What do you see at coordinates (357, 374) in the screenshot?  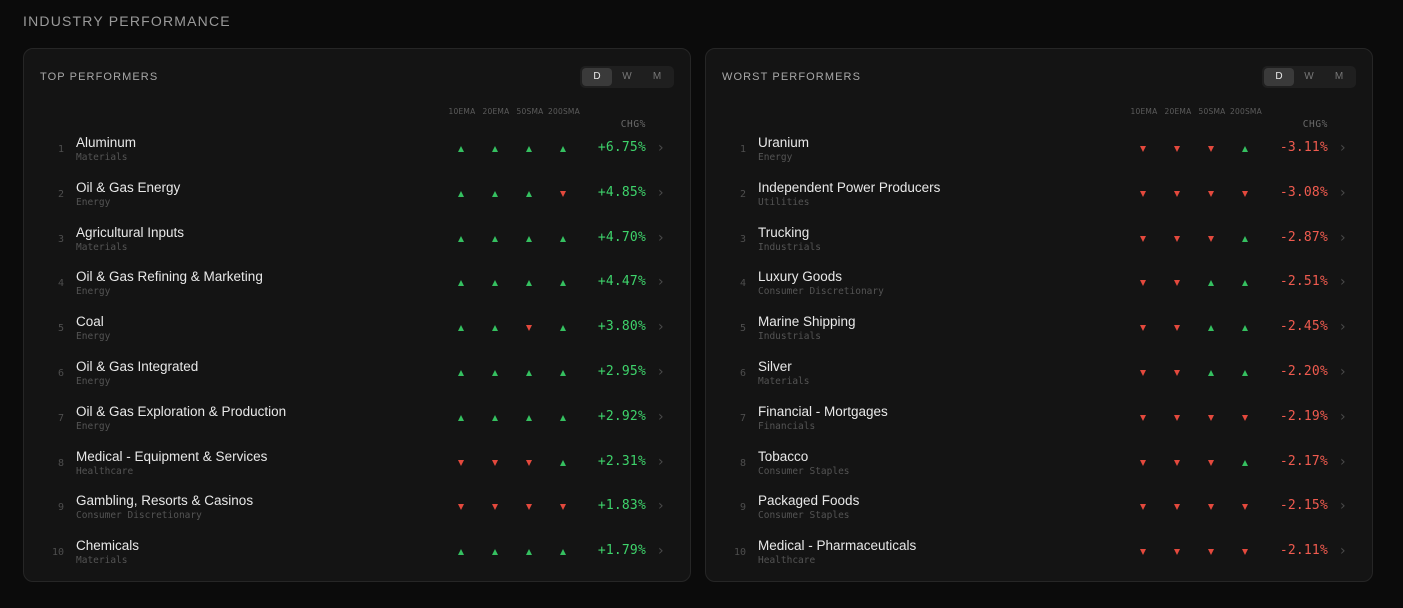 I see `industry-row: 6 Oil & Gas Integrated Energy +2.95% ›` at bounding box center [357, 374].